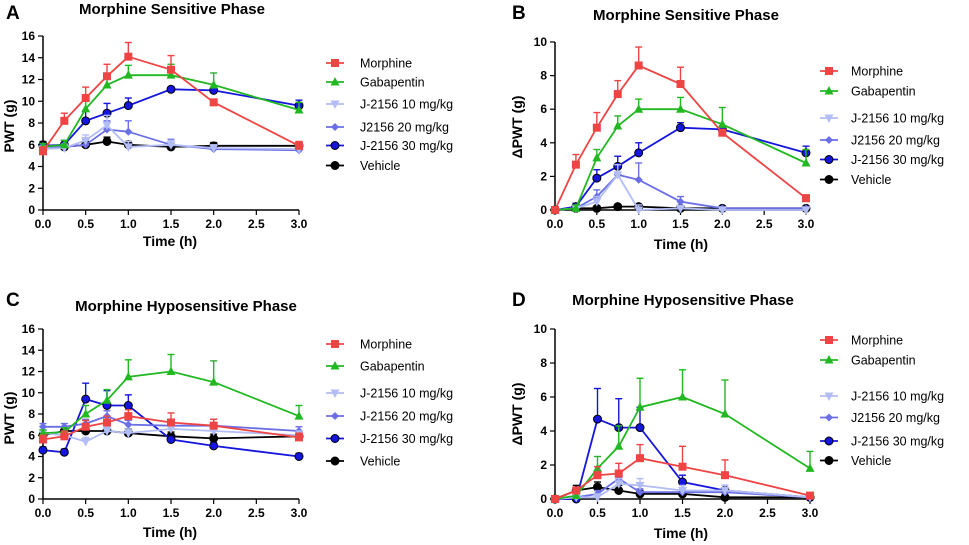  Describe the element at coordinates (29, 101) in the screenshot. I see `panel-a-y-tick-label: 10` at that location.